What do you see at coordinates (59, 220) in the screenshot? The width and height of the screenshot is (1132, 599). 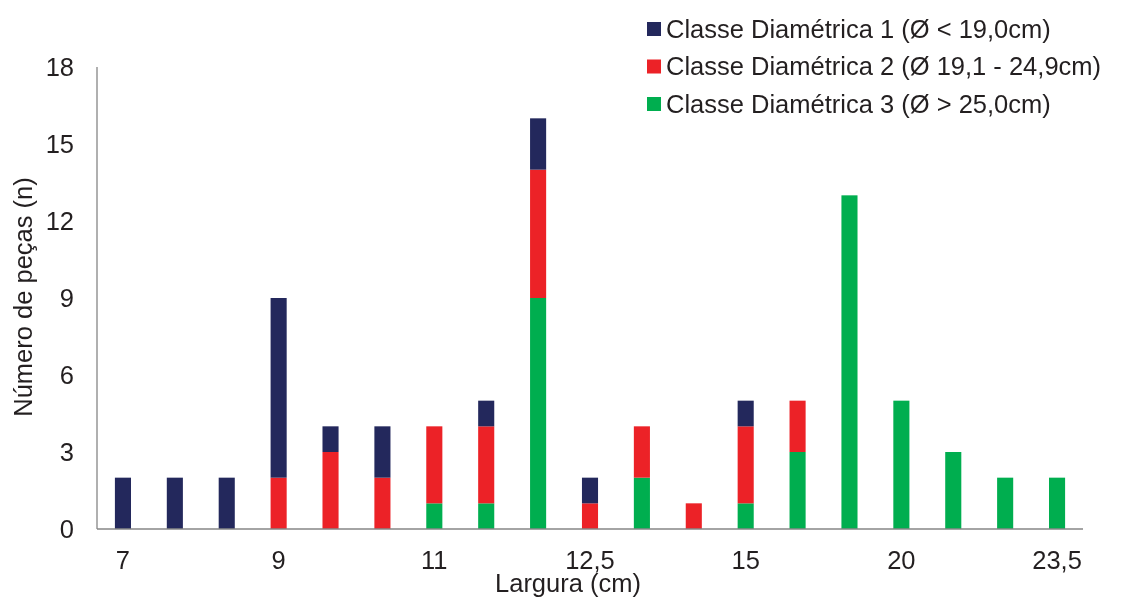 I see `y-tick-label: 12` at bounding box center [59, 220].